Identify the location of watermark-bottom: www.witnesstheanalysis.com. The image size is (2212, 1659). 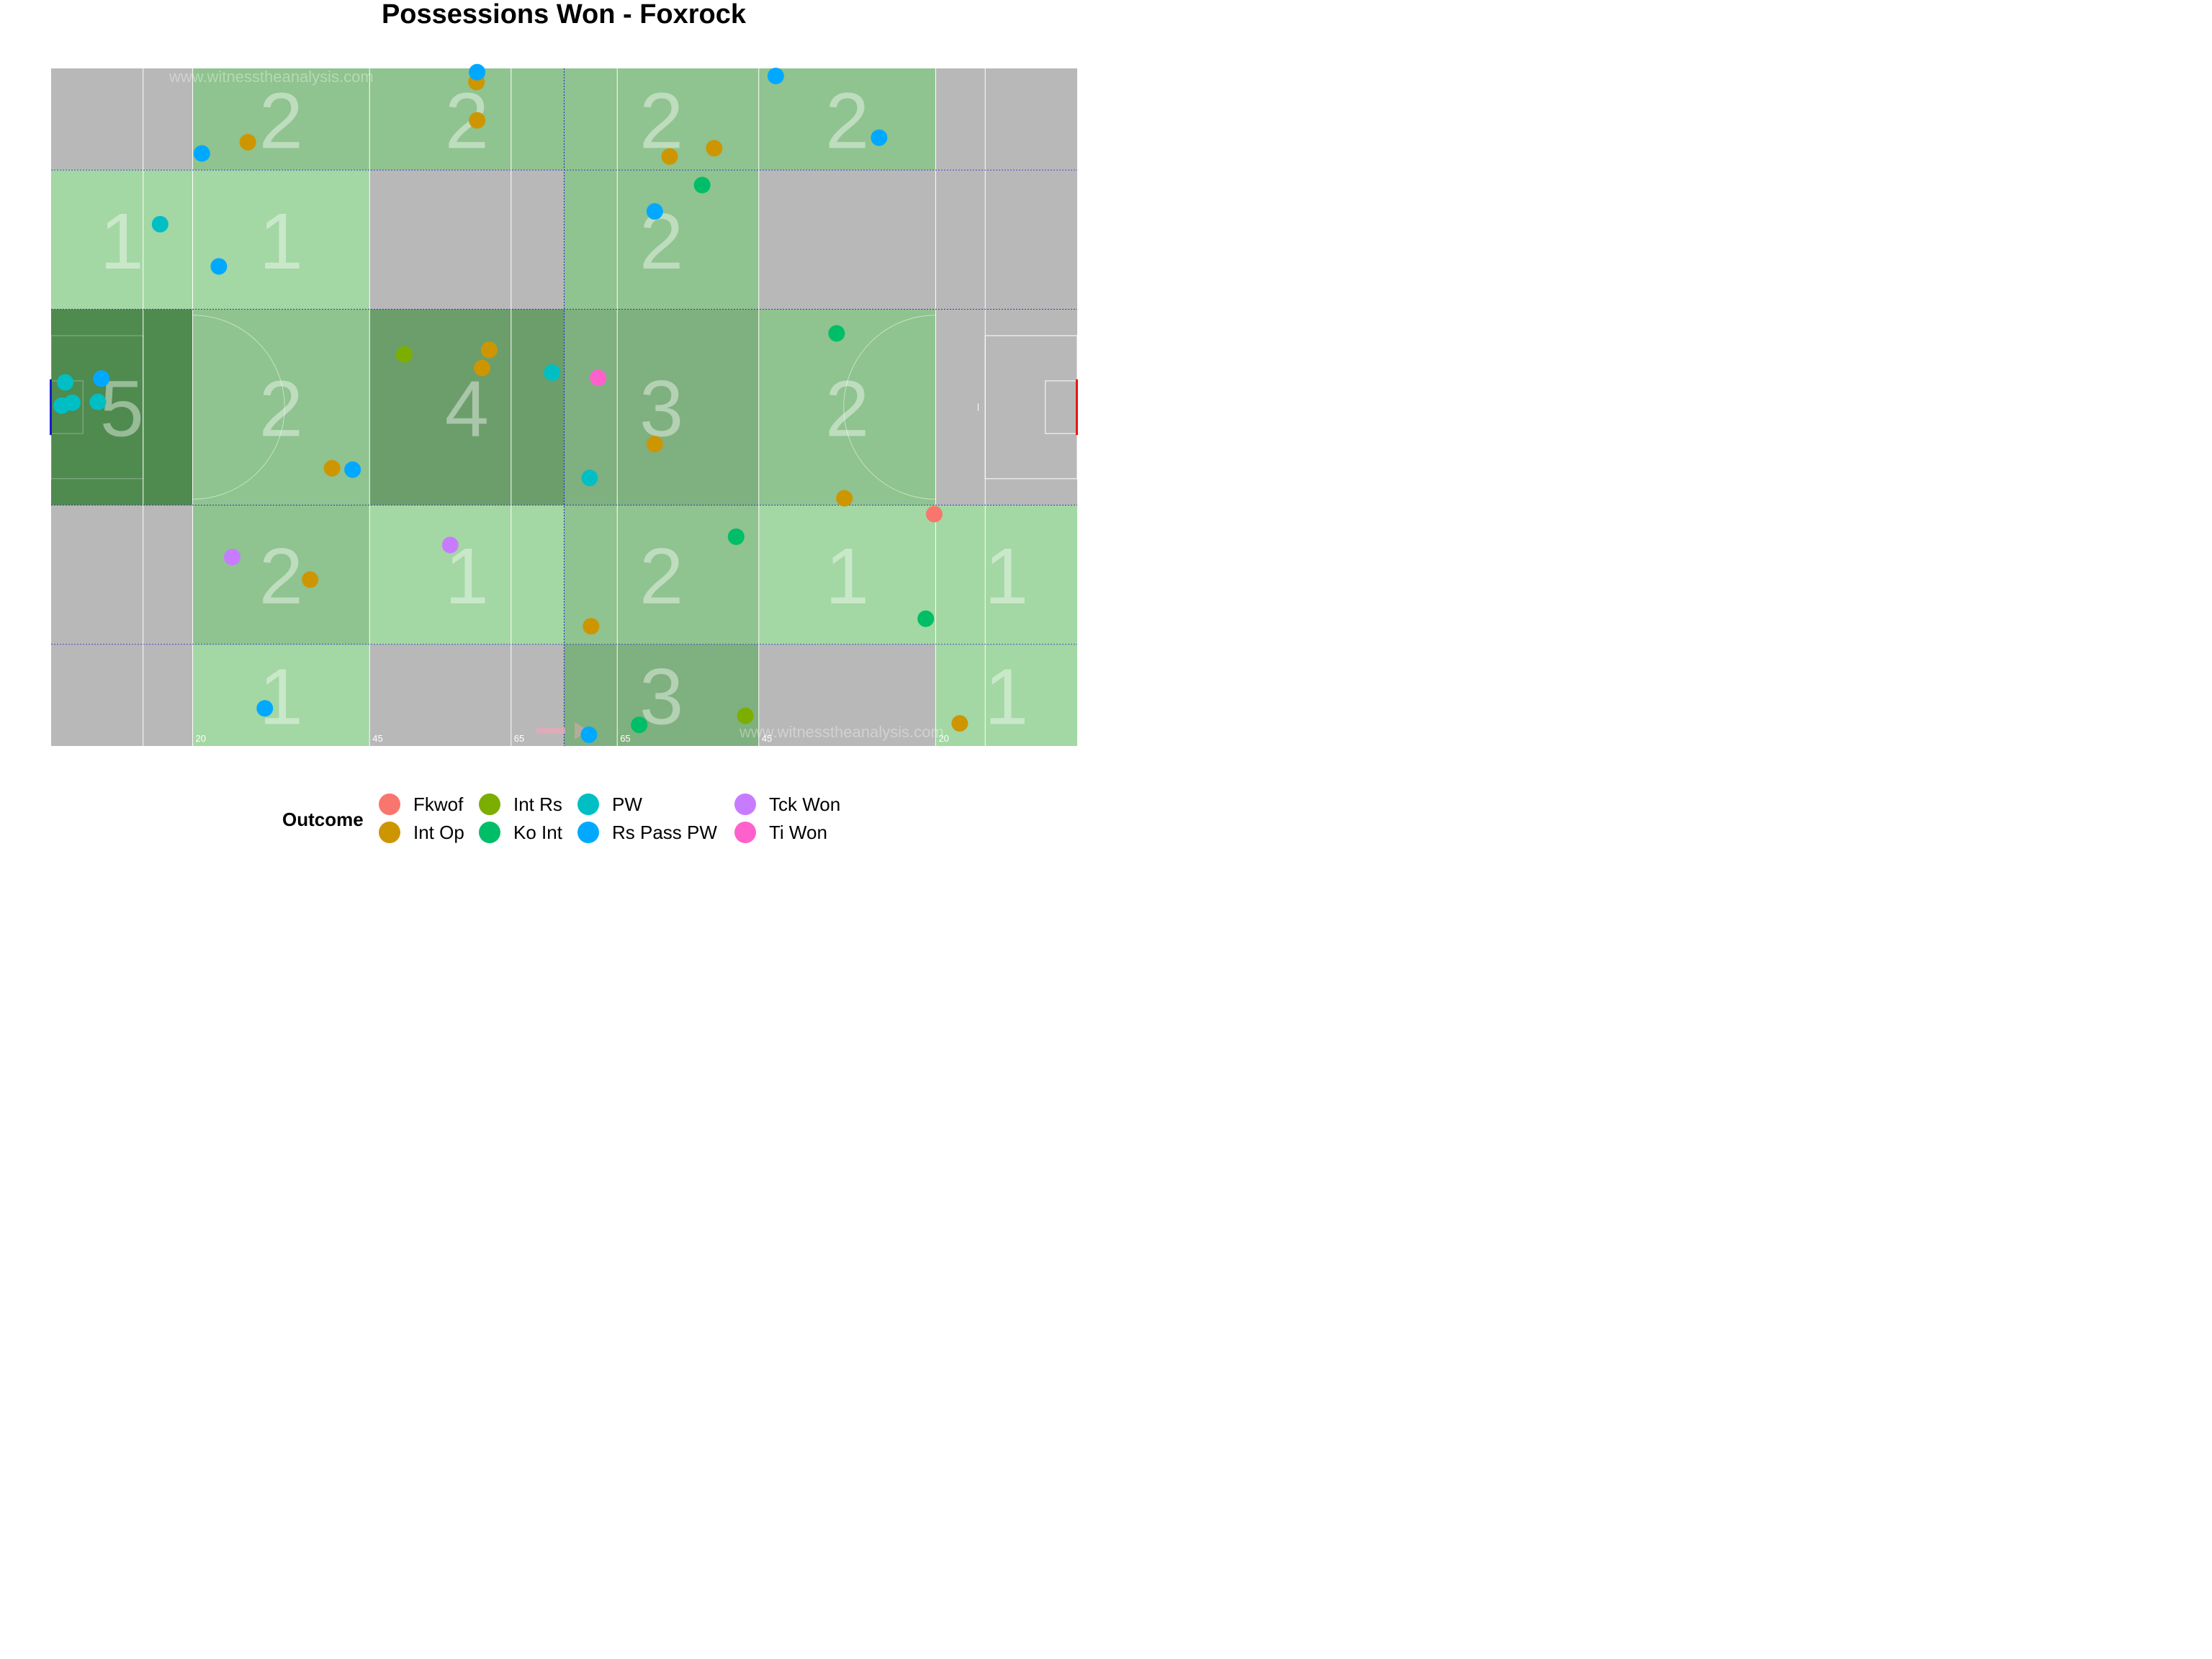
(841, 732).